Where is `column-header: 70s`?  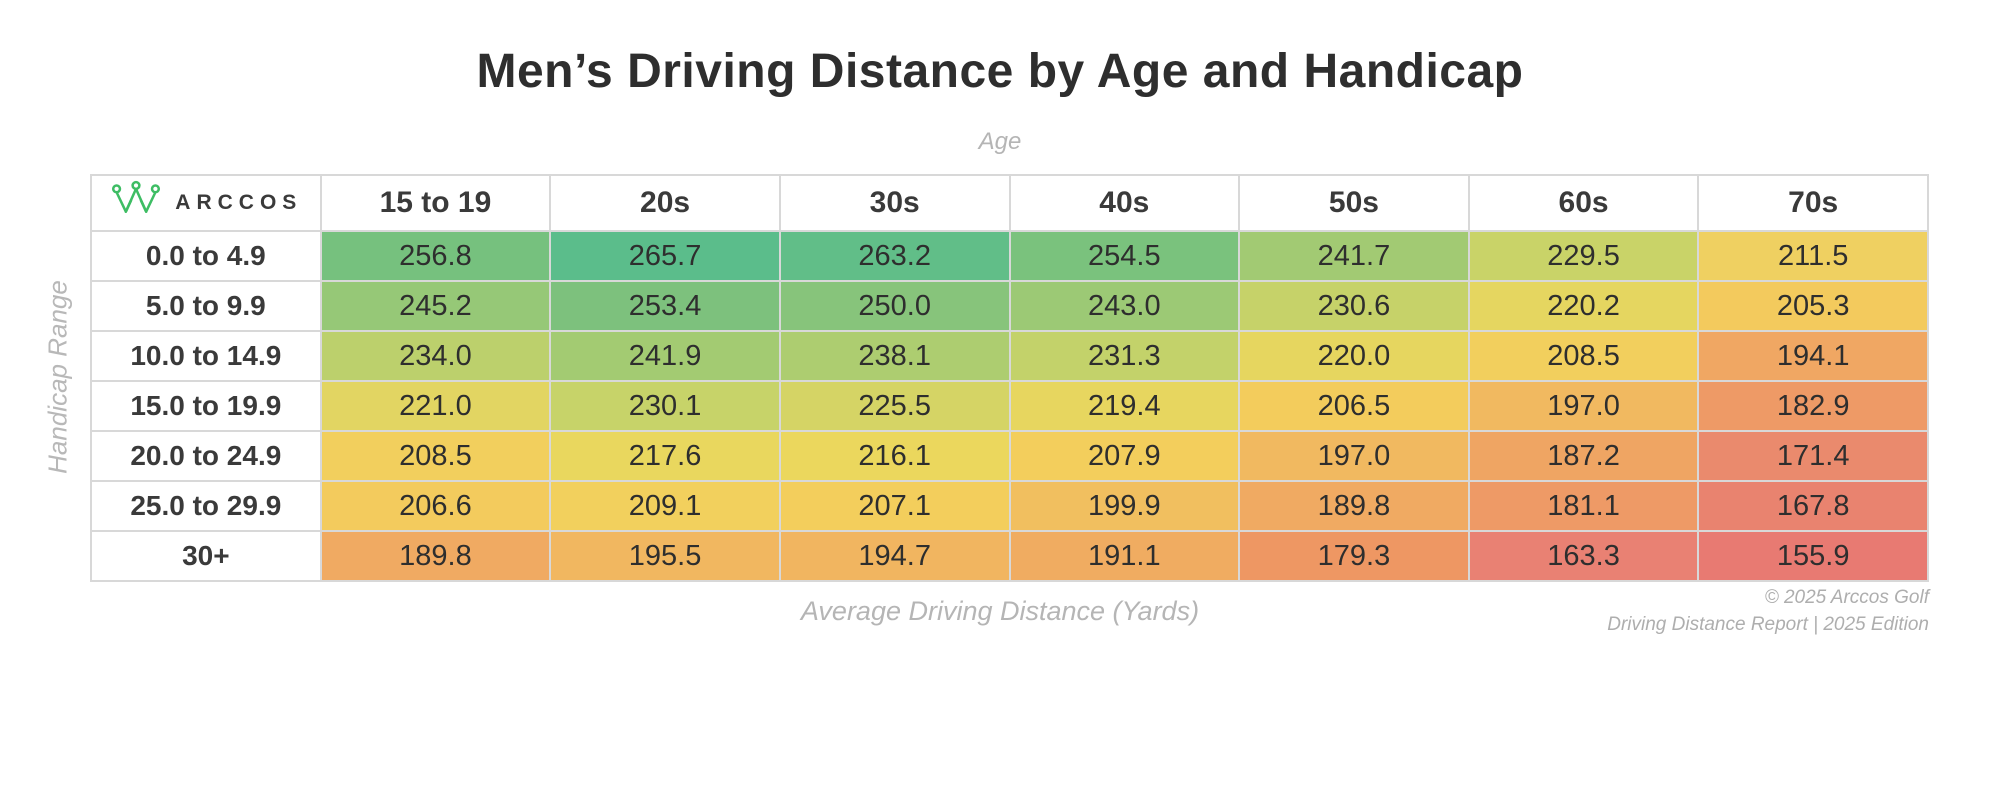
column-header: 70s is located at coordinates (1813, 203).